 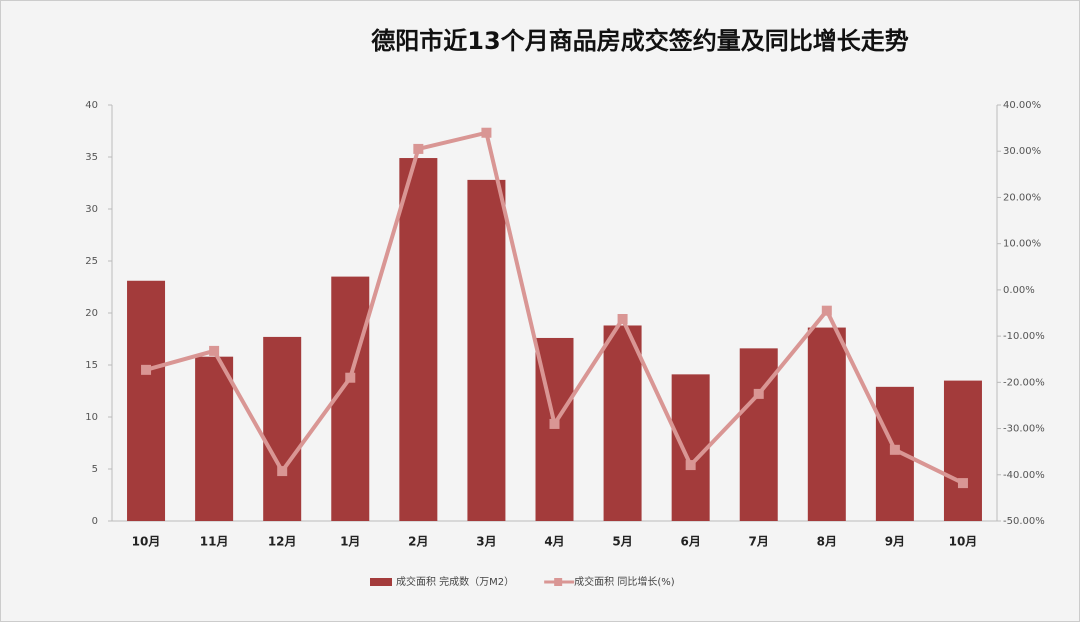 I want to click on y2-tick-label: 40.00%, so click(x=1022, y=105).